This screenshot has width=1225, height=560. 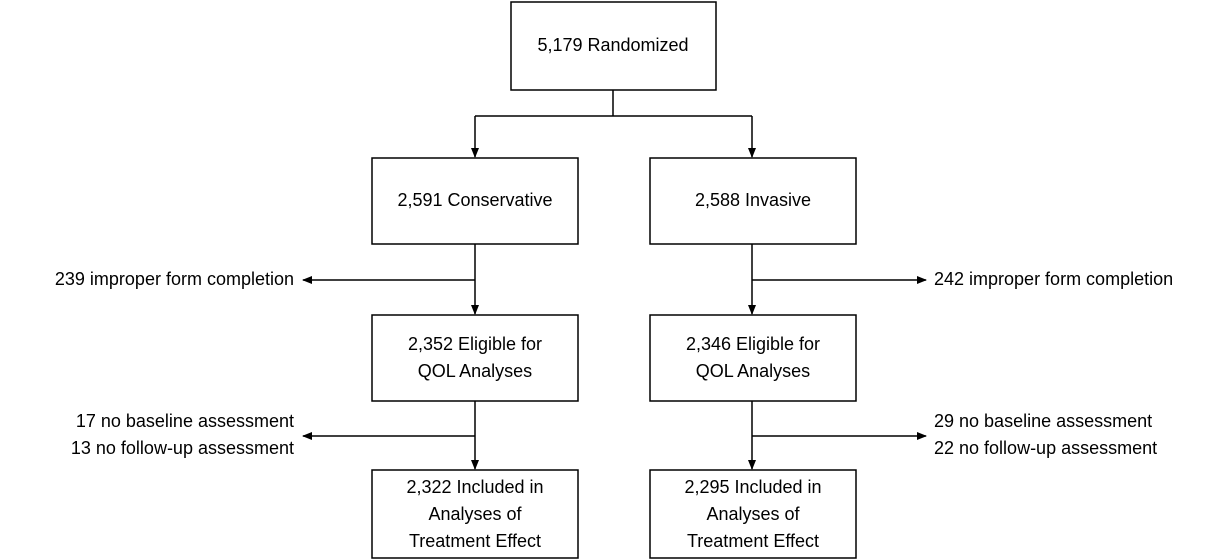 I want to click on node-label: 5,179 Randomized, so click(x=612, y=45).